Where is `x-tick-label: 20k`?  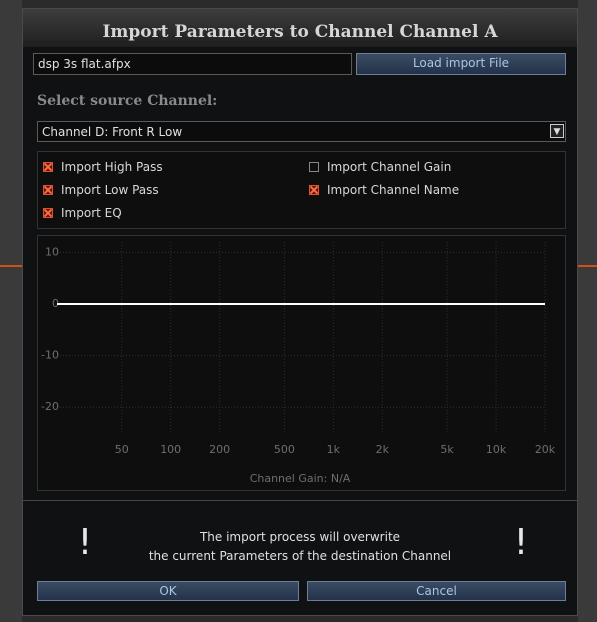
x-tick-label: 20k is located at coordinates (545, 449).